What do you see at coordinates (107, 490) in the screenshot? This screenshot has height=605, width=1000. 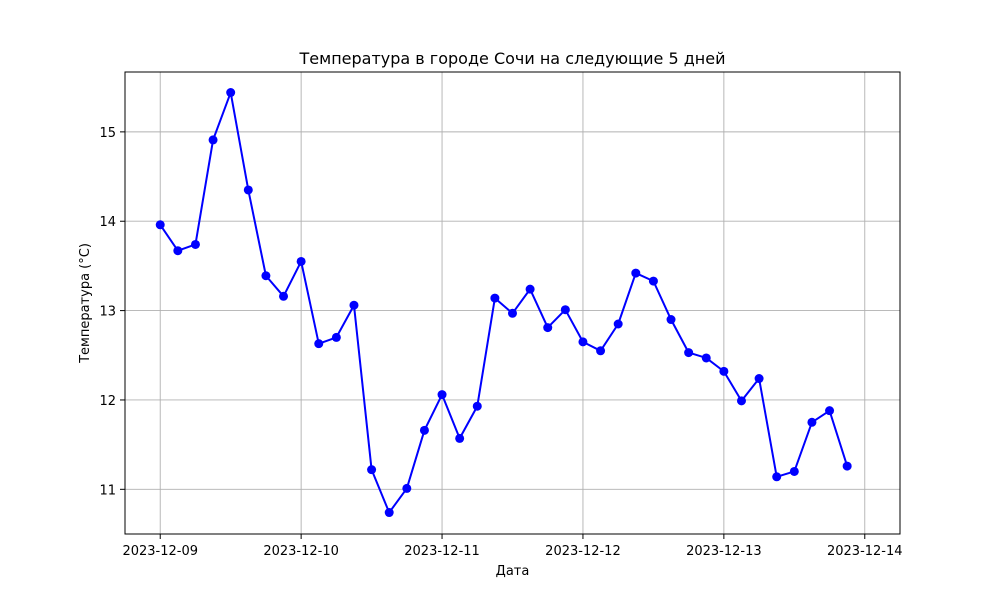 I see `y-tick-label: 11` at bounding box center [107, 490].